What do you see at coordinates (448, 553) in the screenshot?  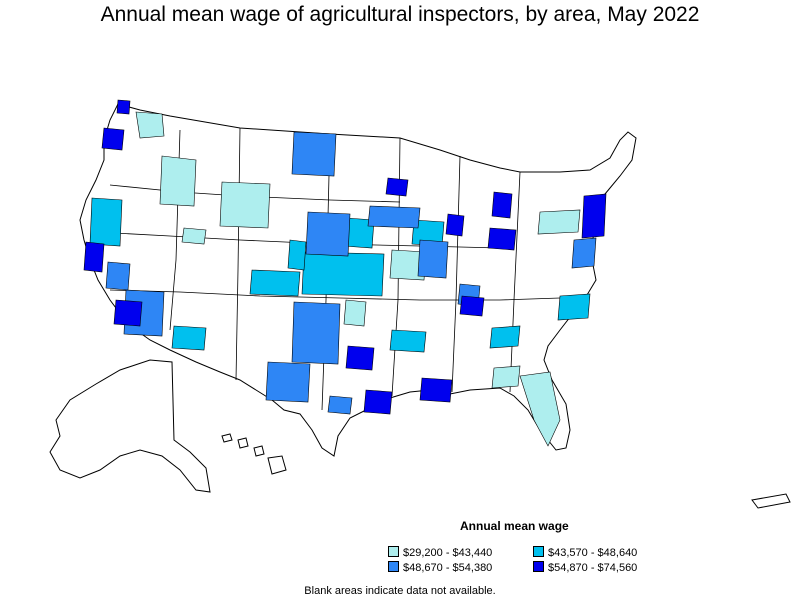 I see `legend-label-1: $29,200 - $43,440` at bounding box center [448, 553].